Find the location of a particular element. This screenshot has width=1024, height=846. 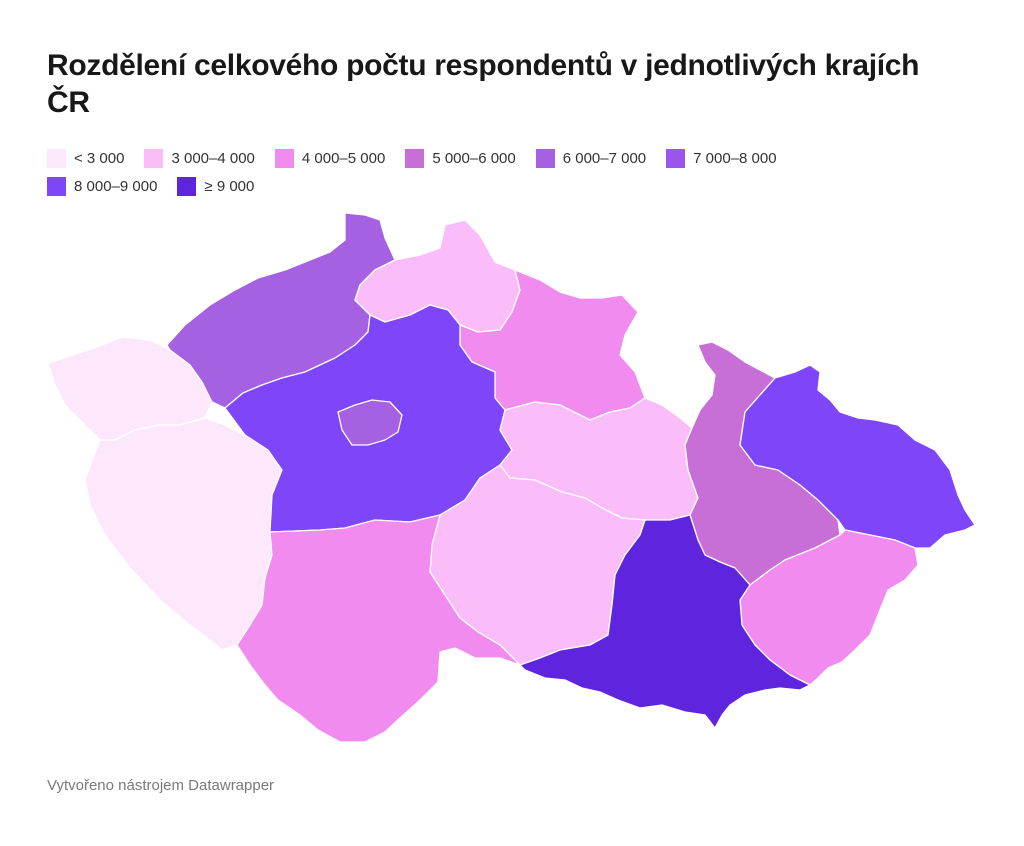

legend-item: 8 000–9 000 is located at coordinates (102, 186).